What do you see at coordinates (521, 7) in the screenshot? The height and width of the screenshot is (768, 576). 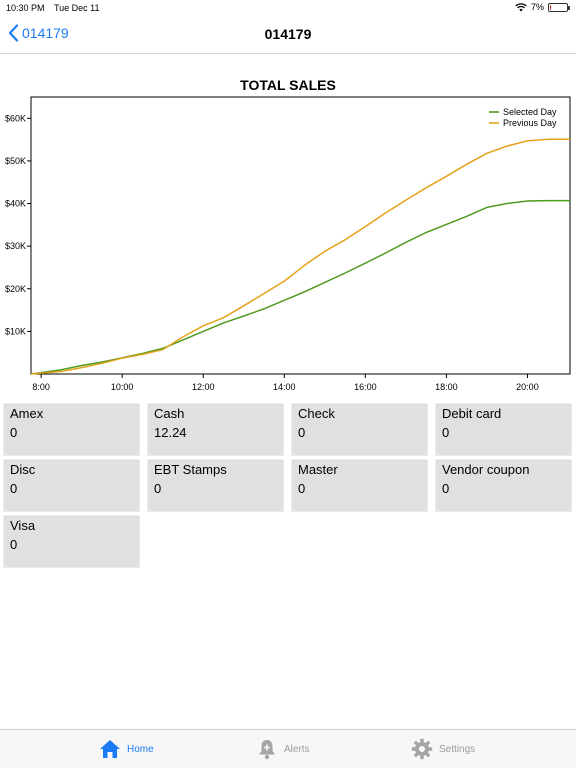 I see `wifi-icon` at bounding box center [521, 7].